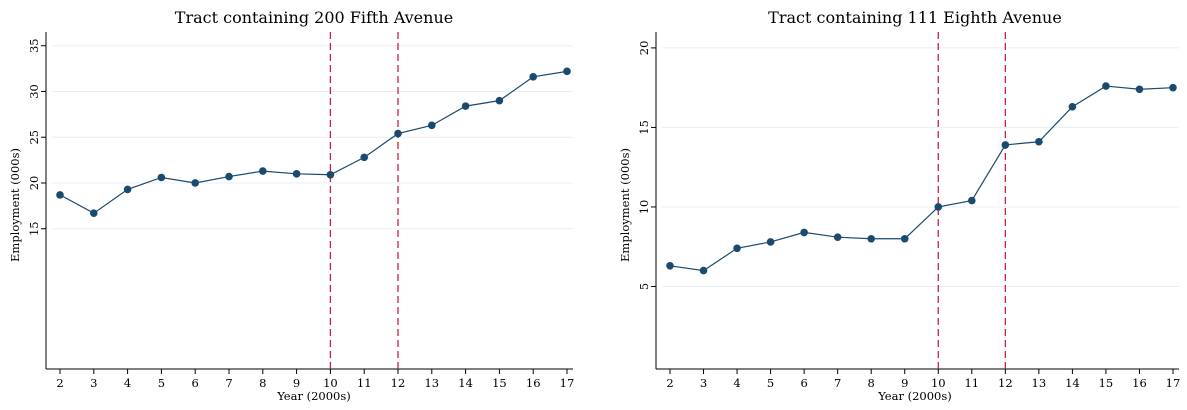 This screenshot has width=1187, height=410. What do you see at coordinates (314, 17) in the screenshot?
I see `chart-title: Tract containing 200 Fifth Avenue` at bounding box center [314, 17].